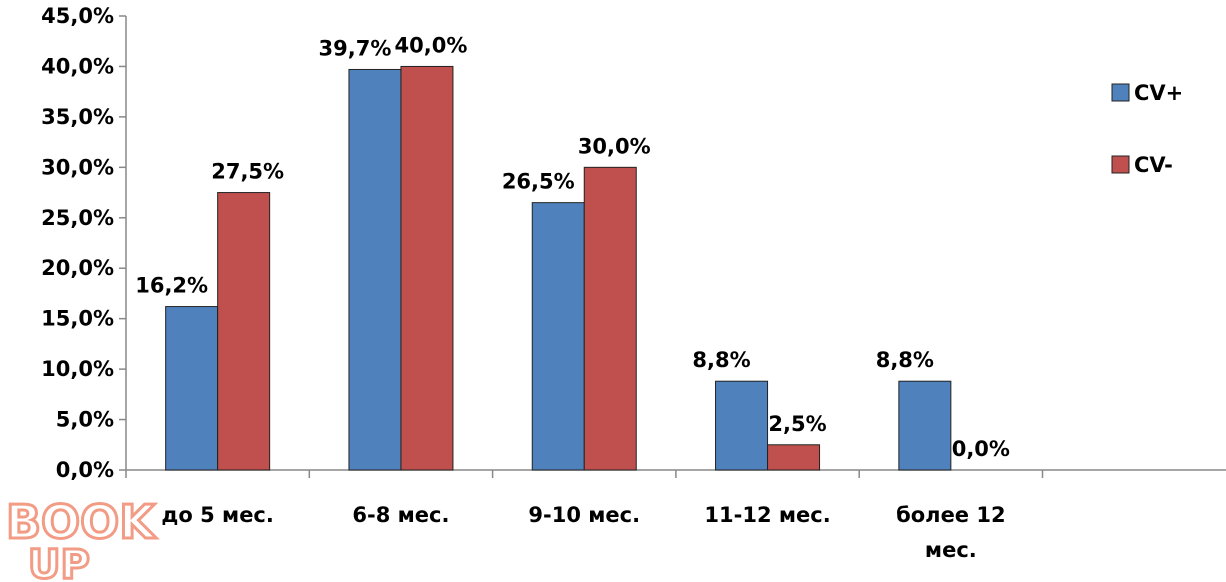  What do you see at coordinates (1147, 129) in the screenshot?
I see `legend: CV+ CV-` at bounding box center [1147, 129].